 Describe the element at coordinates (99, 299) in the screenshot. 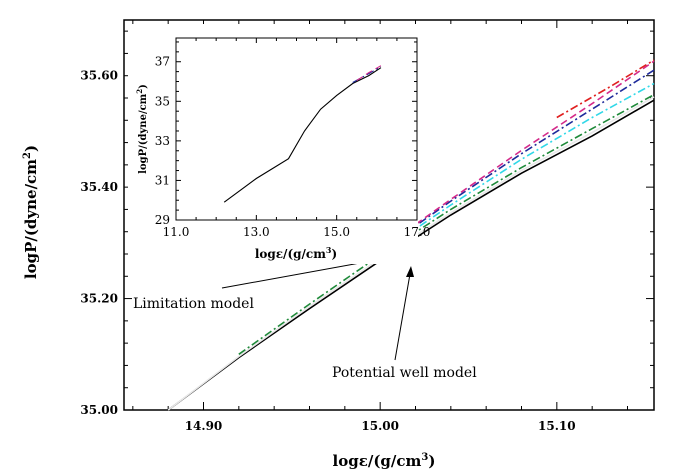

I see `y-tick-label: 35.20` at that location.